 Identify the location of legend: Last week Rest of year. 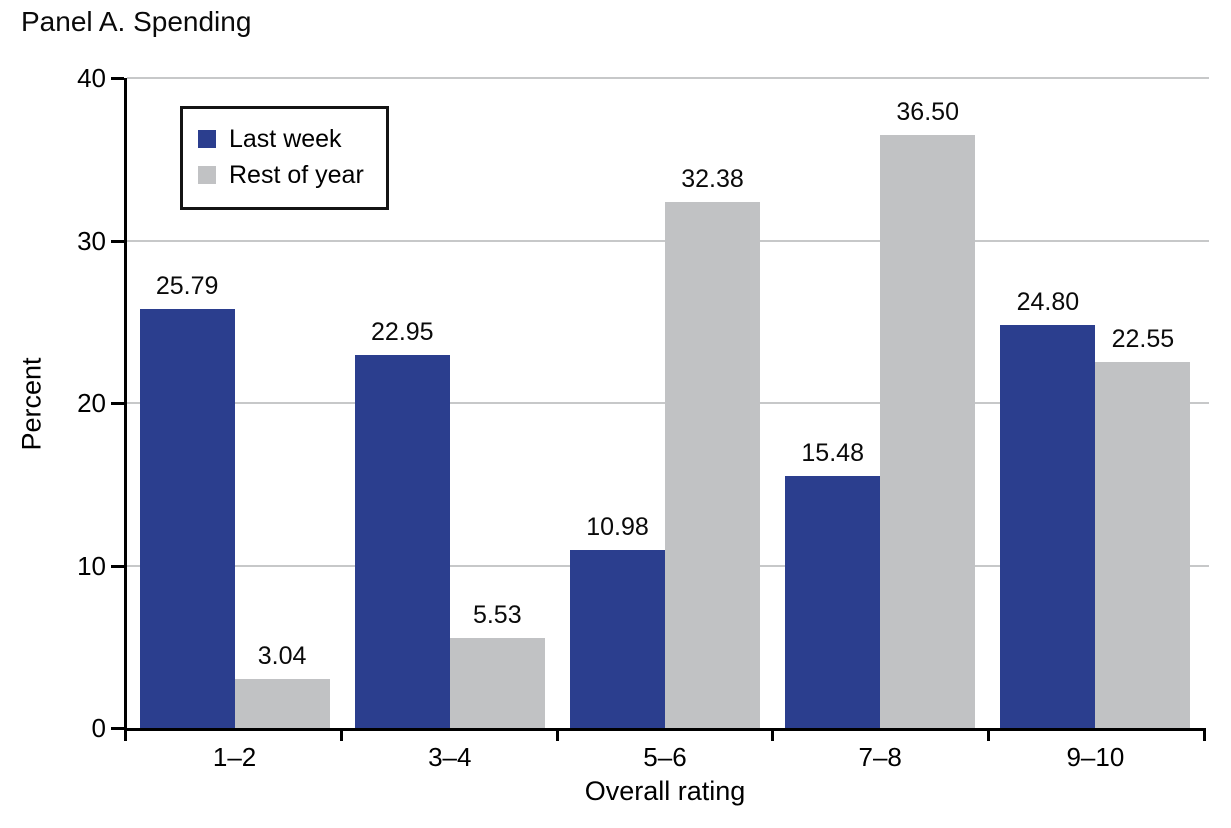
(284, 158).